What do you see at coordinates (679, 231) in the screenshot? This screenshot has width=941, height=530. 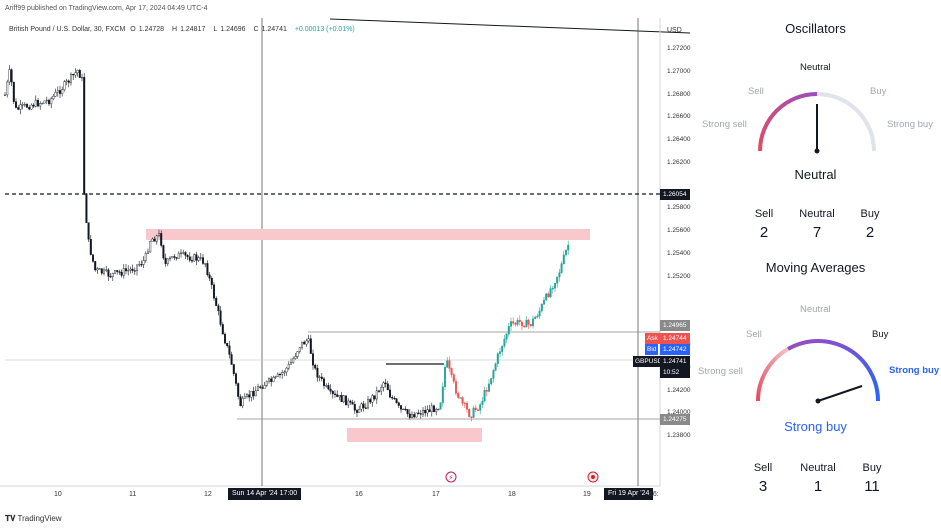 I see `price-tick: 1.25600` at bounding box center [679, 231].